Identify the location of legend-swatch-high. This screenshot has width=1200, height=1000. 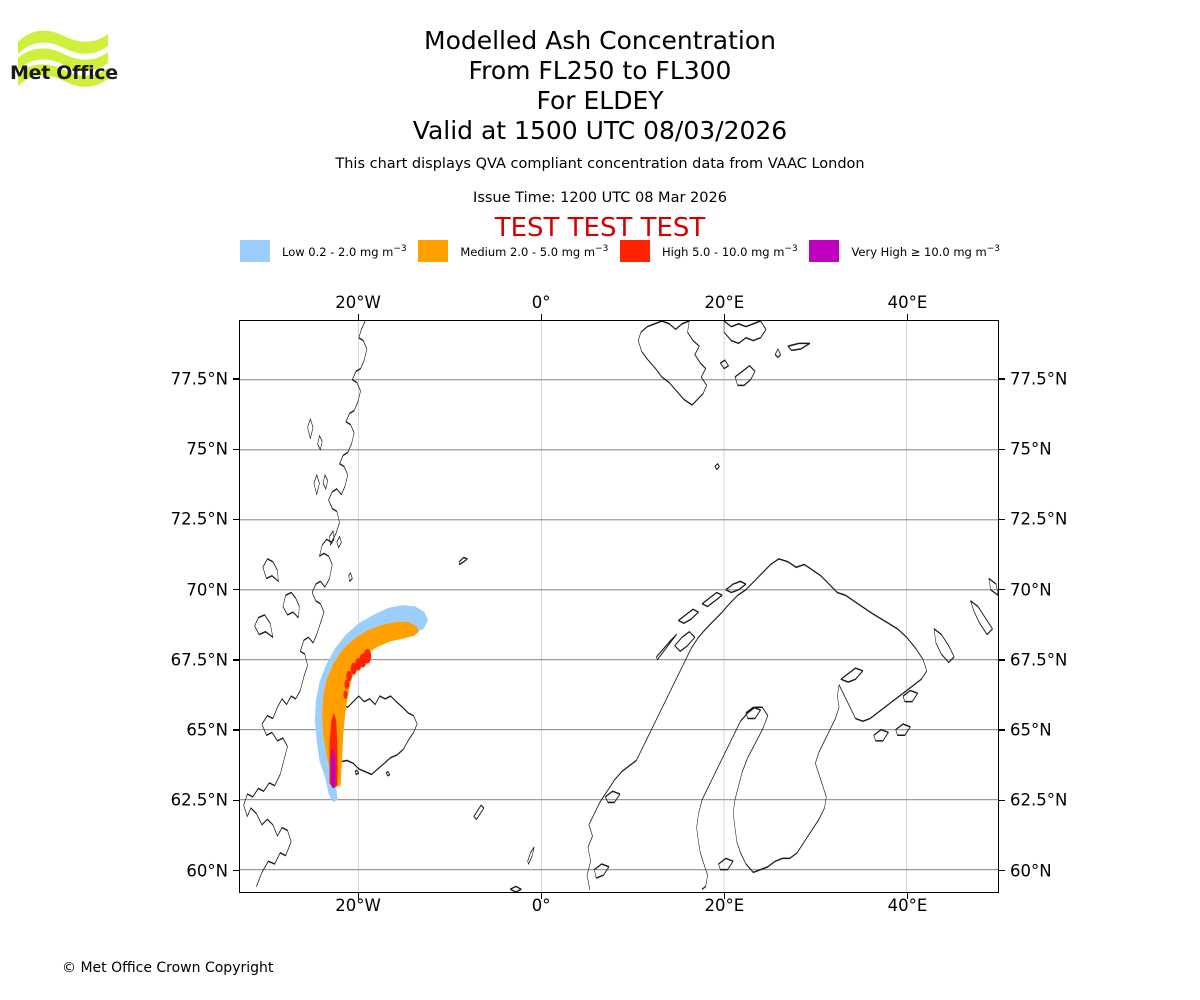
(635, 251).